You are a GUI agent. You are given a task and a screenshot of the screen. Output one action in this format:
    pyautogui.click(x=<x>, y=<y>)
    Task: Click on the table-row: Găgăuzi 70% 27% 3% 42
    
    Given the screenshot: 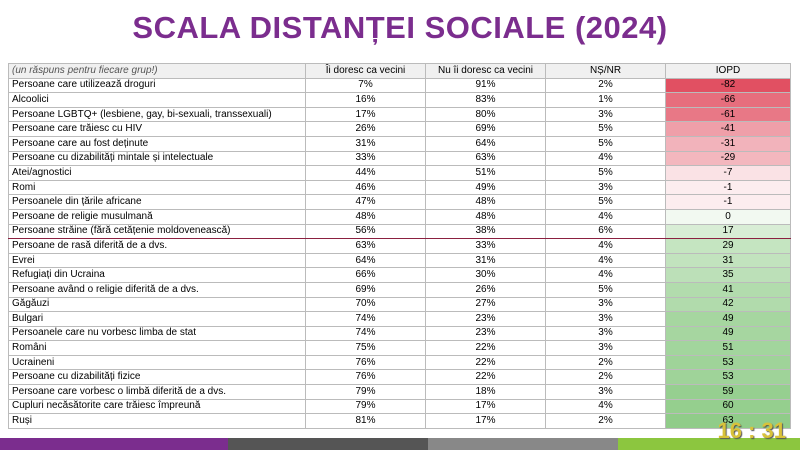 What is the action you would take?
    pyautogui.click(x=399, y=304)
    